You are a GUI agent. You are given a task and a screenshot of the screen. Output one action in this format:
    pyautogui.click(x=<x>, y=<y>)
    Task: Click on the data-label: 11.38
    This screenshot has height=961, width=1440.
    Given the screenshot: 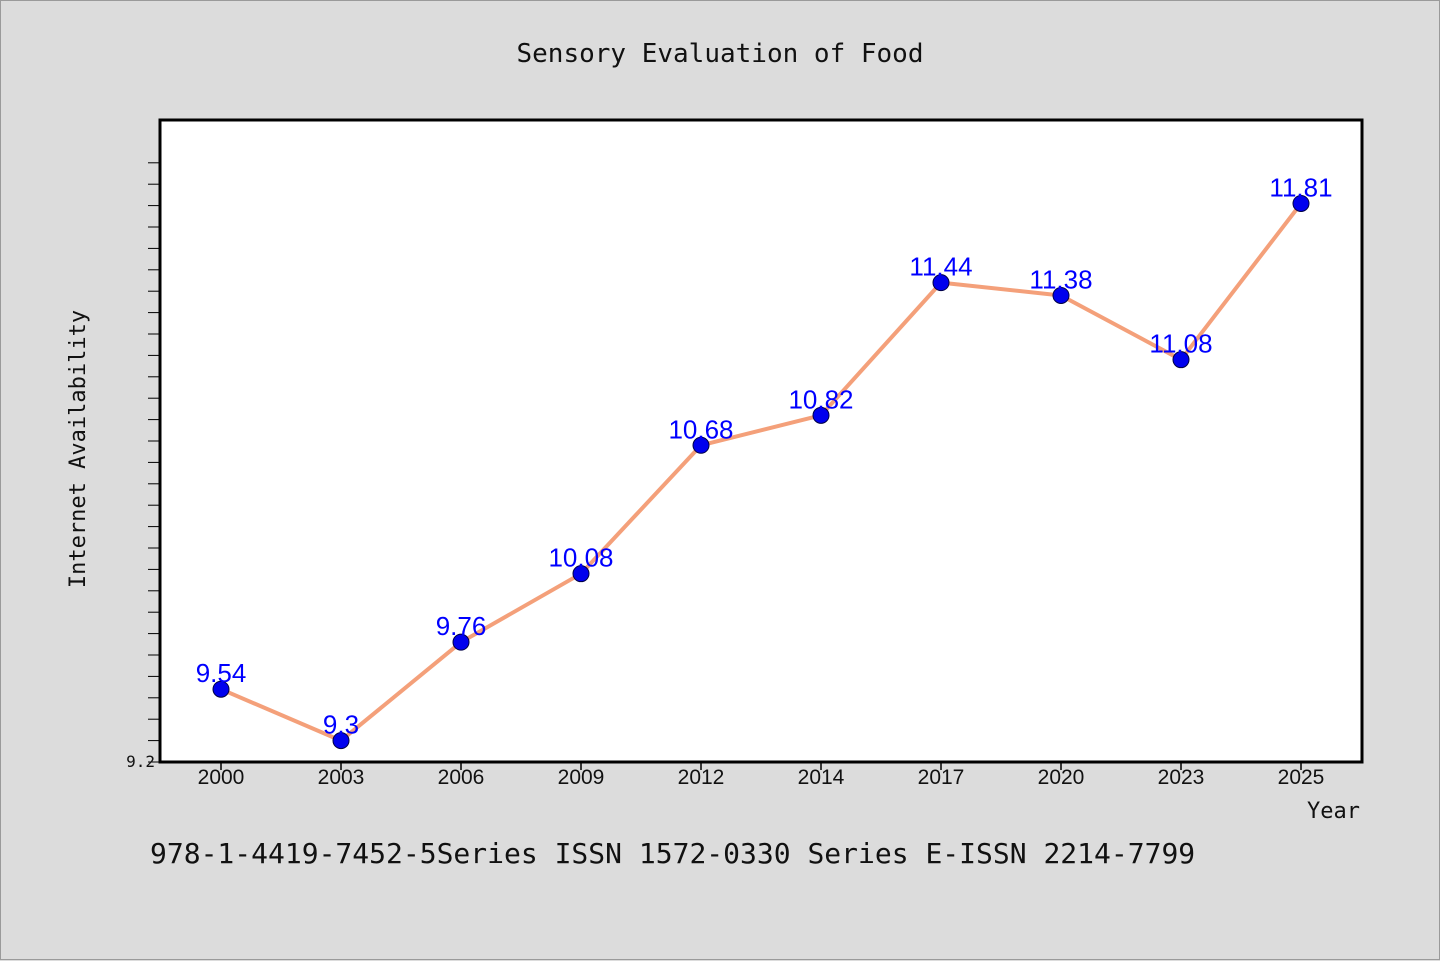 What is the action you would take?
    pyautogui.click(x=1060, y=279)
    